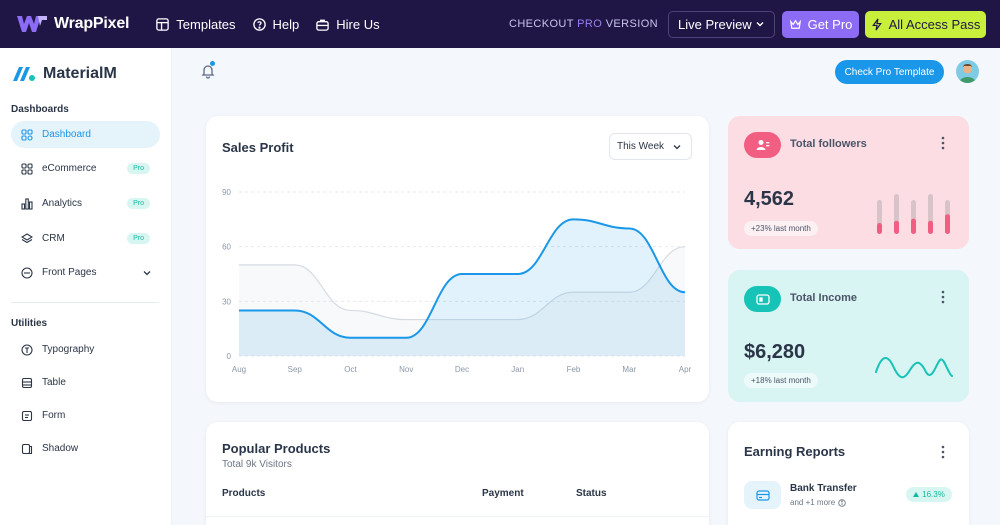 This screenshot has width=1000, height=525. I want to click on sidebar-item-label: Front Pages, so click(69, 272).